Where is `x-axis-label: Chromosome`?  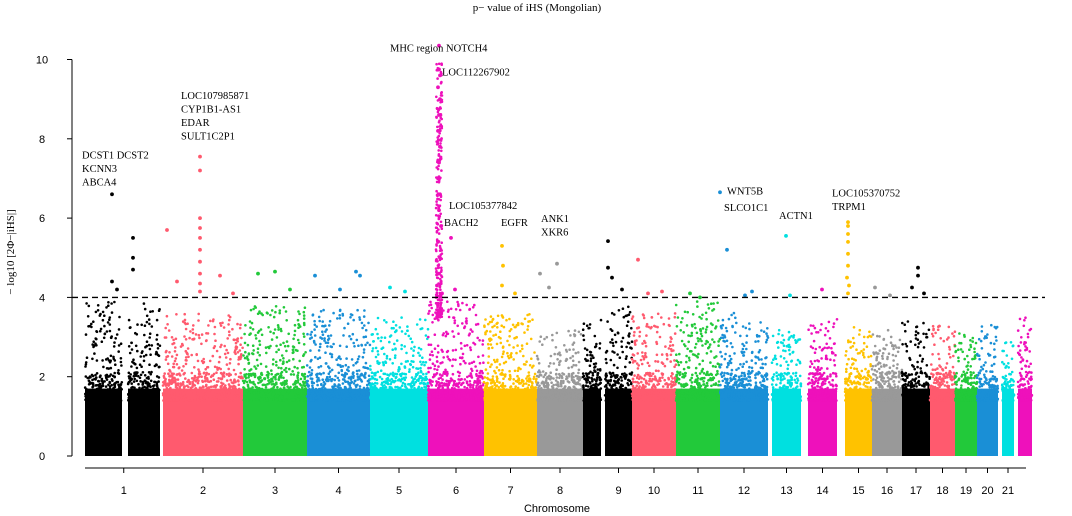
x-axis-label: Chromosome is located at coordinates (557, 509).